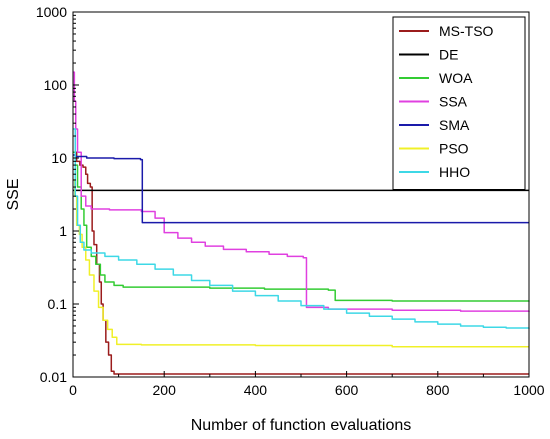 Image resolution: width=550 pixels, height=439 pixels. What do you see at coordinates (454, 125) in the screenshot?
I see `legend-label-sma: SMA` at bounding box center [454, 125].